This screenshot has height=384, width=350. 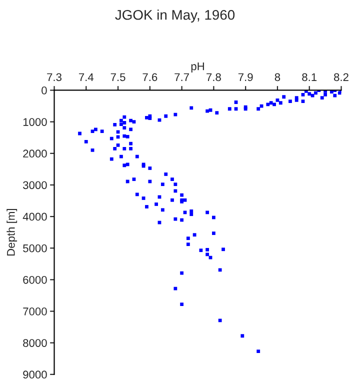 I want to click on x-tick-label: 7.7, so click(x=181, y=77).